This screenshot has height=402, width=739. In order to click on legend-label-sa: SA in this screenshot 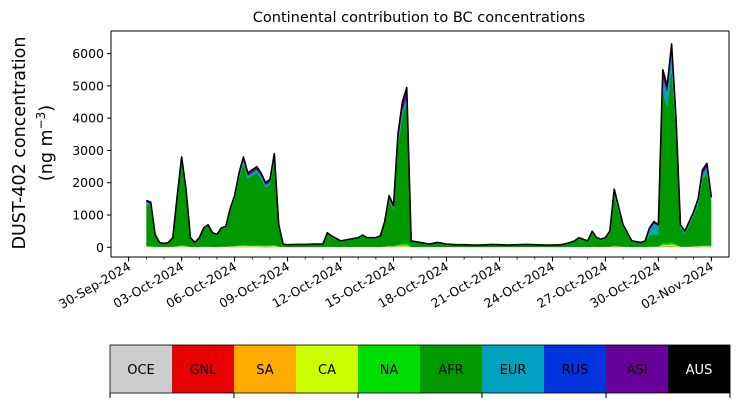, I will do `click(264, 370)`.